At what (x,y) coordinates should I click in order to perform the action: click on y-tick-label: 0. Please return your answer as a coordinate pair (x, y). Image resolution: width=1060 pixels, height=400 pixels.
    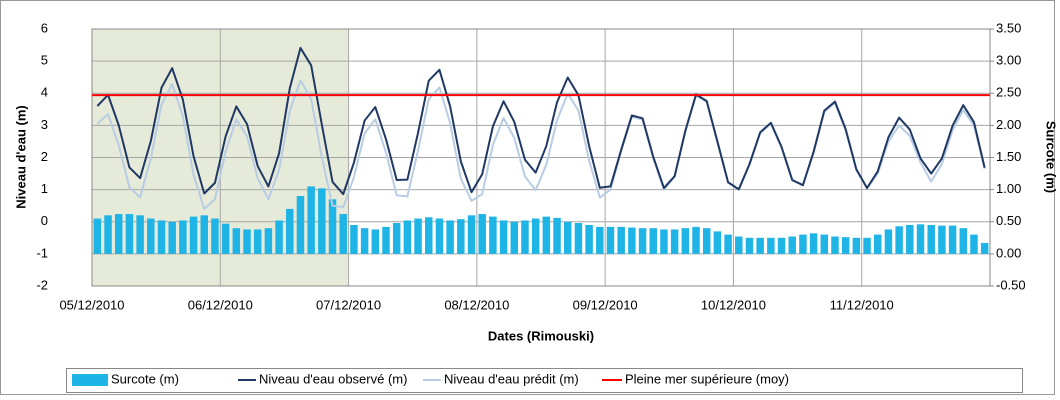
    Looking at the image, I should click on (44, 220).